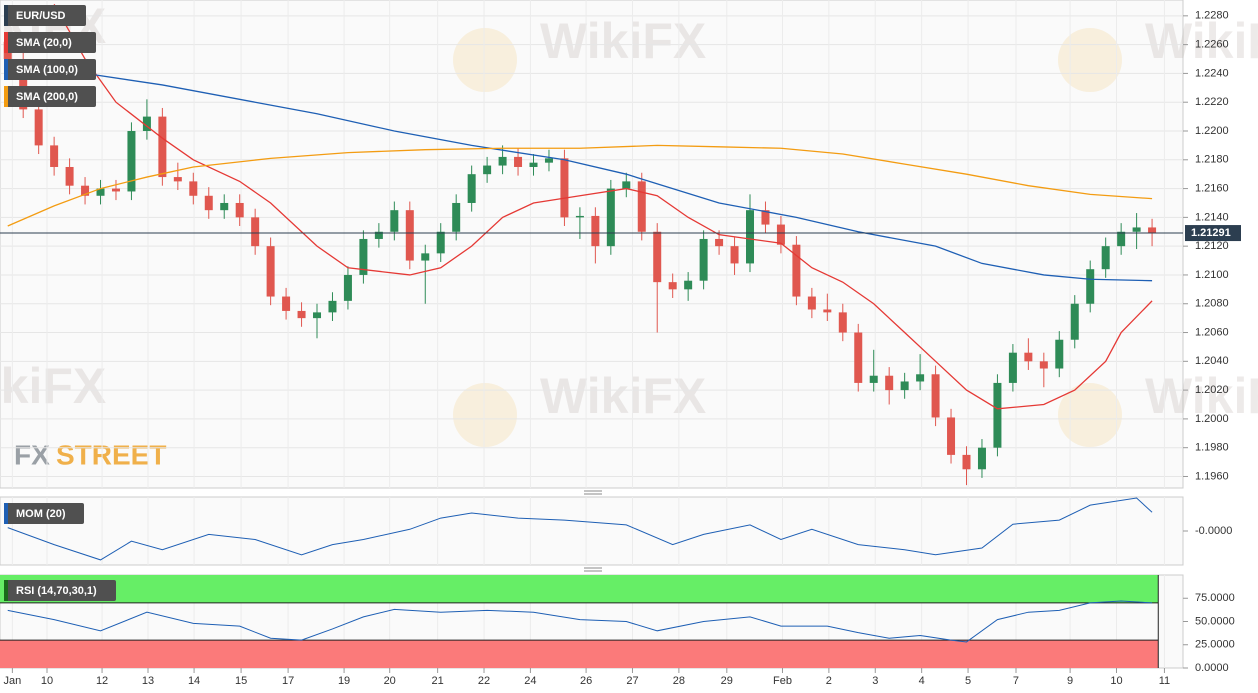 The image size is (1258, 693). I want to click on rsi-line, so click(580, 621).